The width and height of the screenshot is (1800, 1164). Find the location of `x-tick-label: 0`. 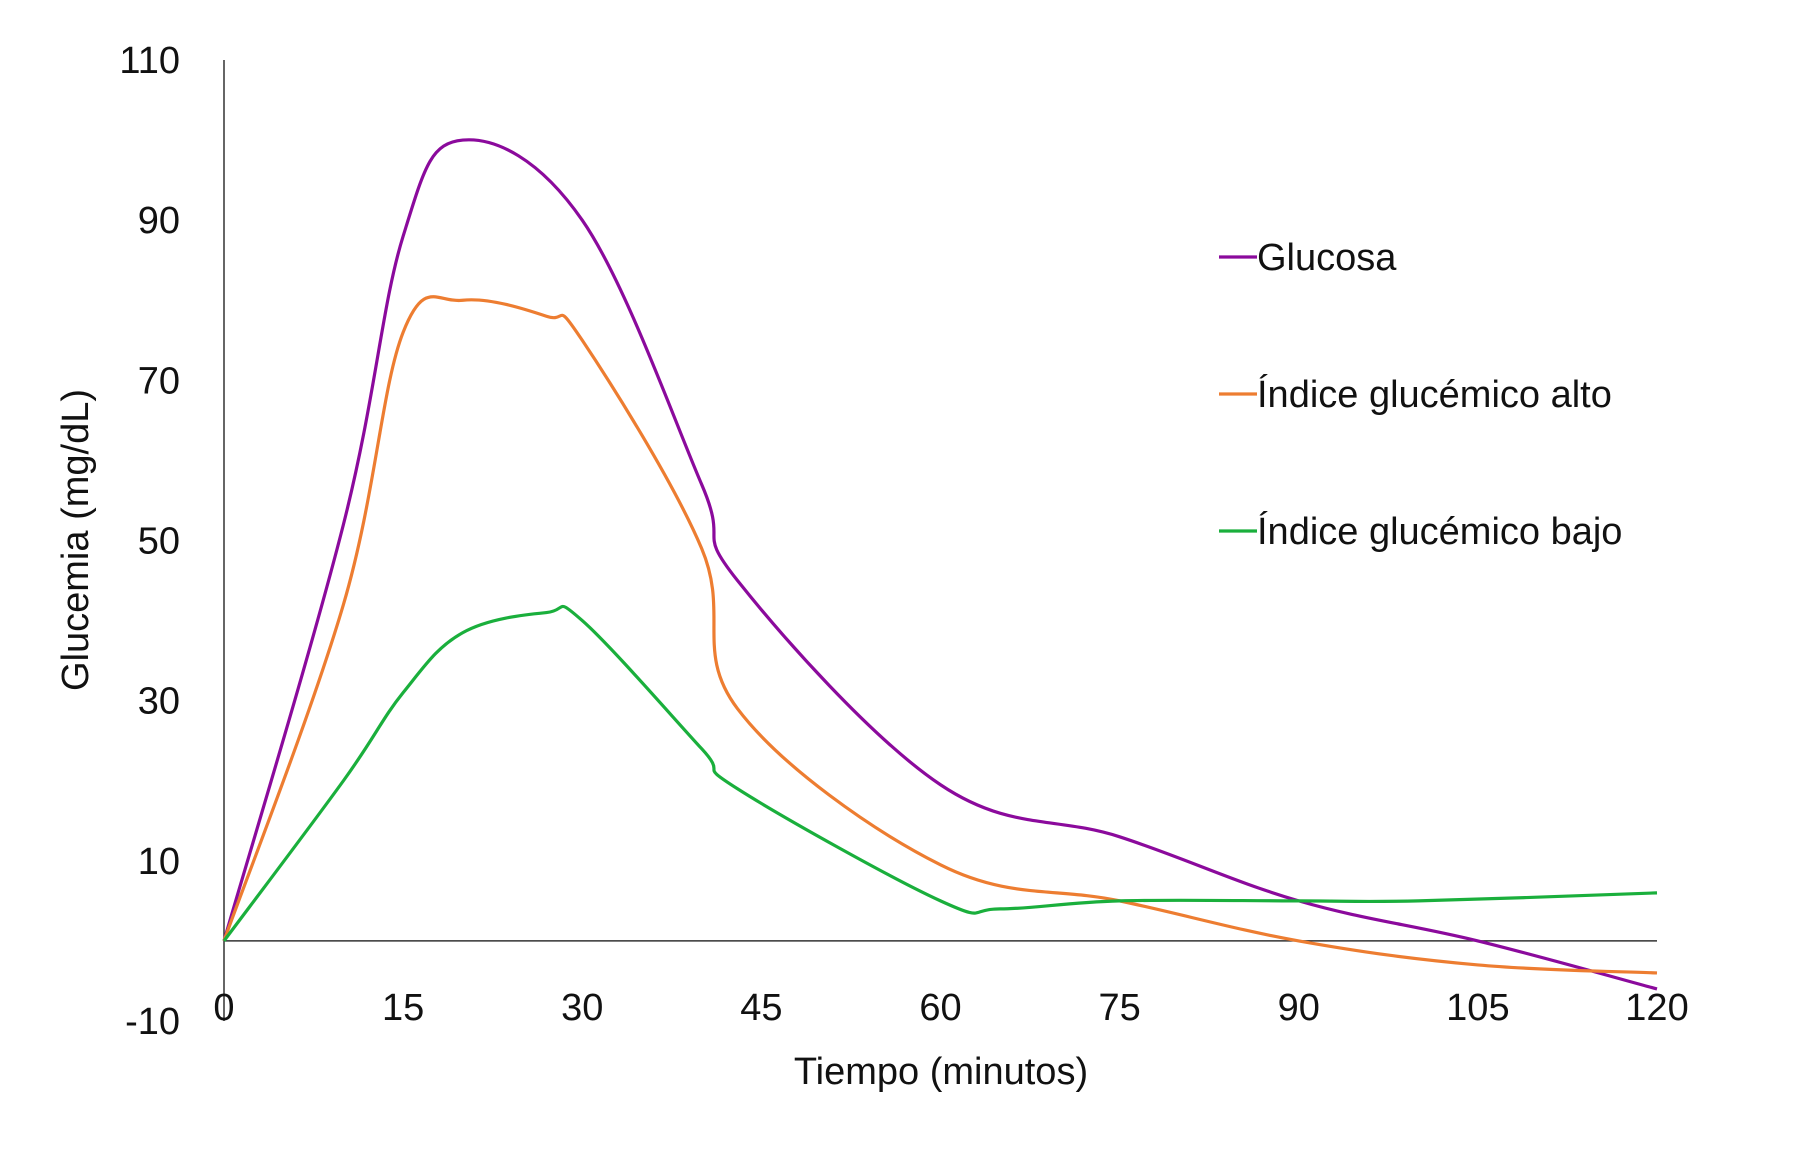

x-tick-label: 0 is located at coordinates (223, 1008).